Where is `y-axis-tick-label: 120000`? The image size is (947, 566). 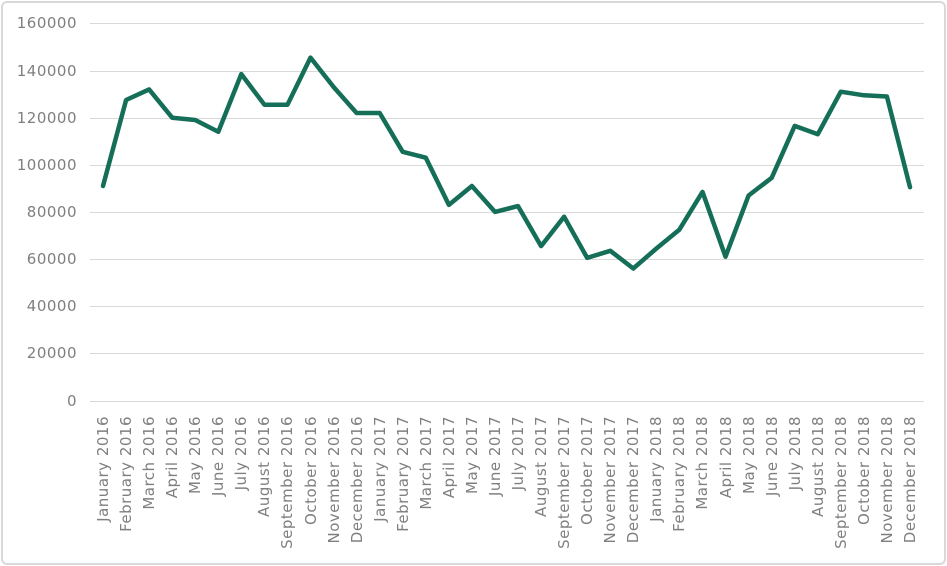
y-axis-tick-label: 120000 is located at coordinates (46, 117).